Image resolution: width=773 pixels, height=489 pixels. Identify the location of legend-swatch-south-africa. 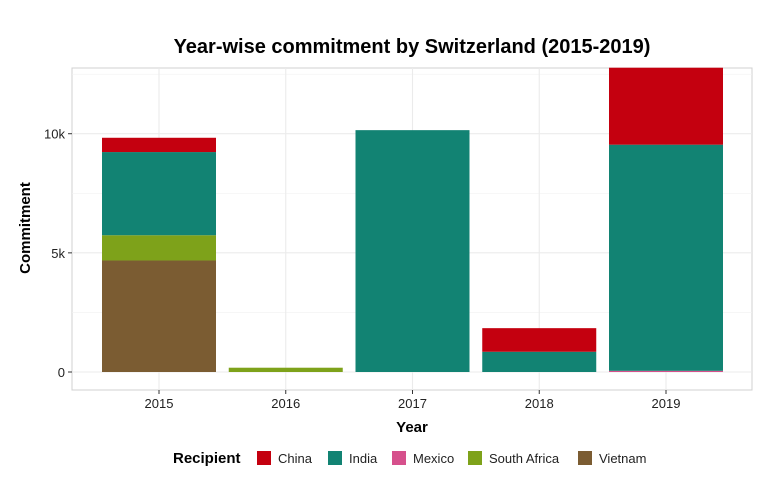
(475, 458).